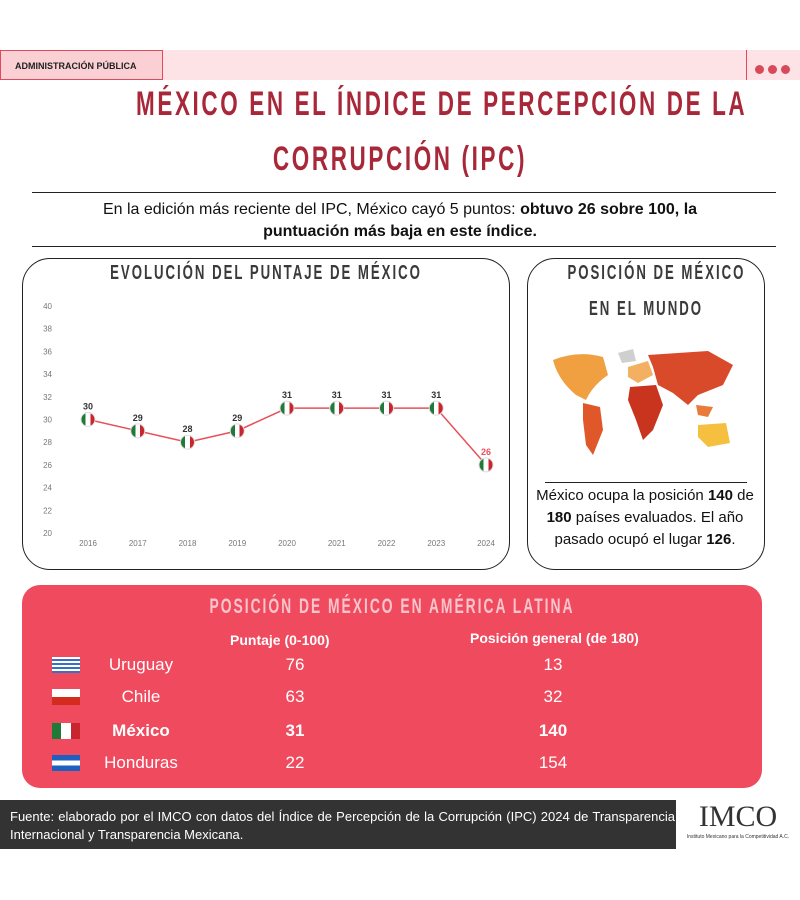 Image resolution: width=800 pixels, height=900 pixels. I want to click on x-tick-label: 2016, so click(88, 543).